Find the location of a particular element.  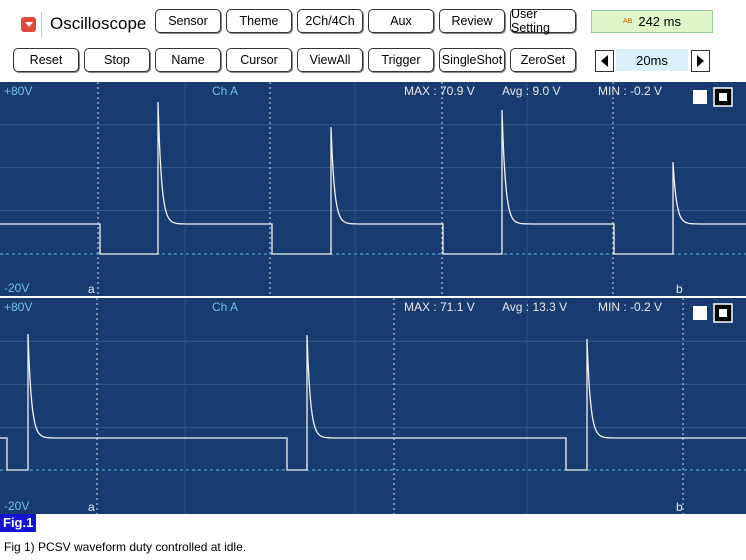

separator is located at coordinates (41, 25).